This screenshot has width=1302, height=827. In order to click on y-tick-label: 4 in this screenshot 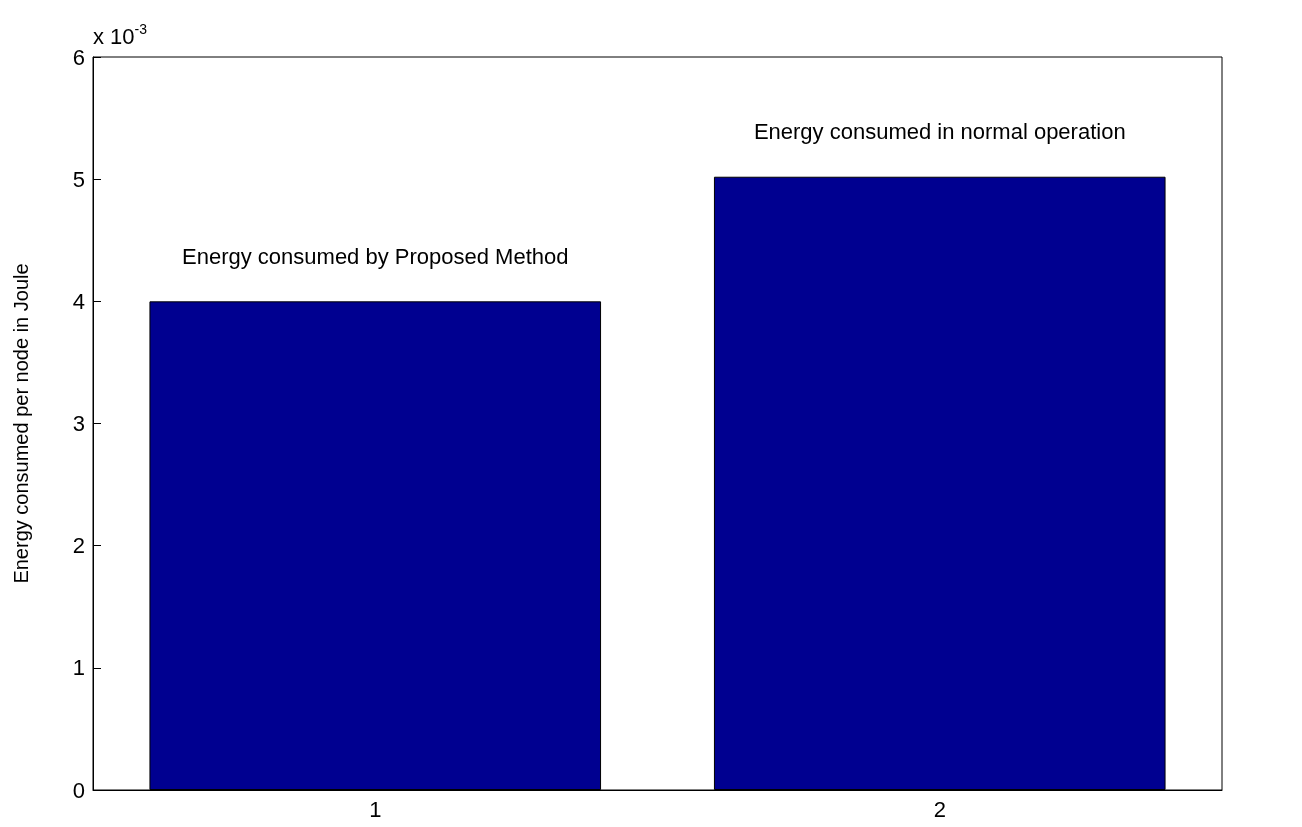, I will do `click(78, 301)`.